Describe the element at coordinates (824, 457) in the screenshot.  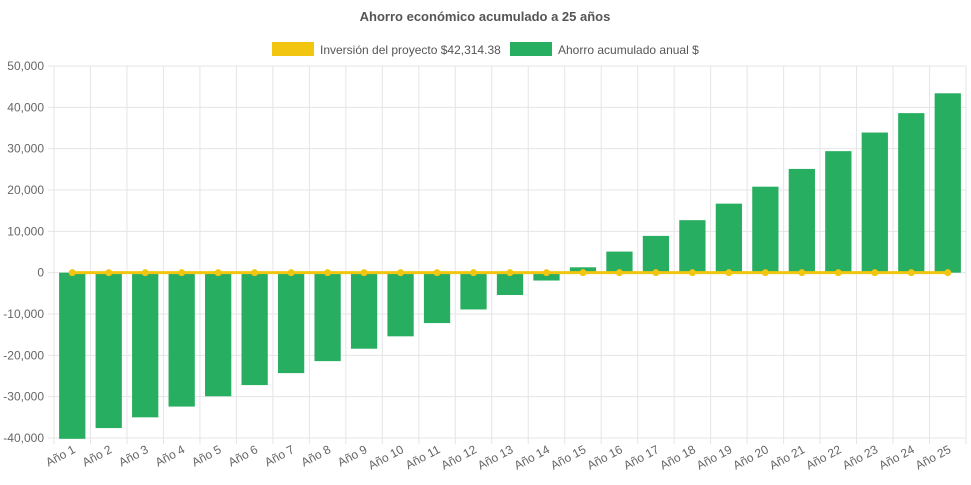
I see `x-tick-label: Año 22` at that location.